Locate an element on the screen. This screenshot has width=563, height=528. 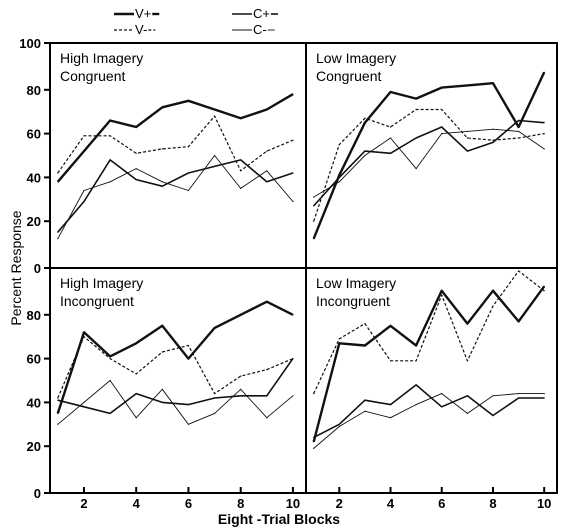
legend-label-cminus: C- is located at coordinates (260, 29).